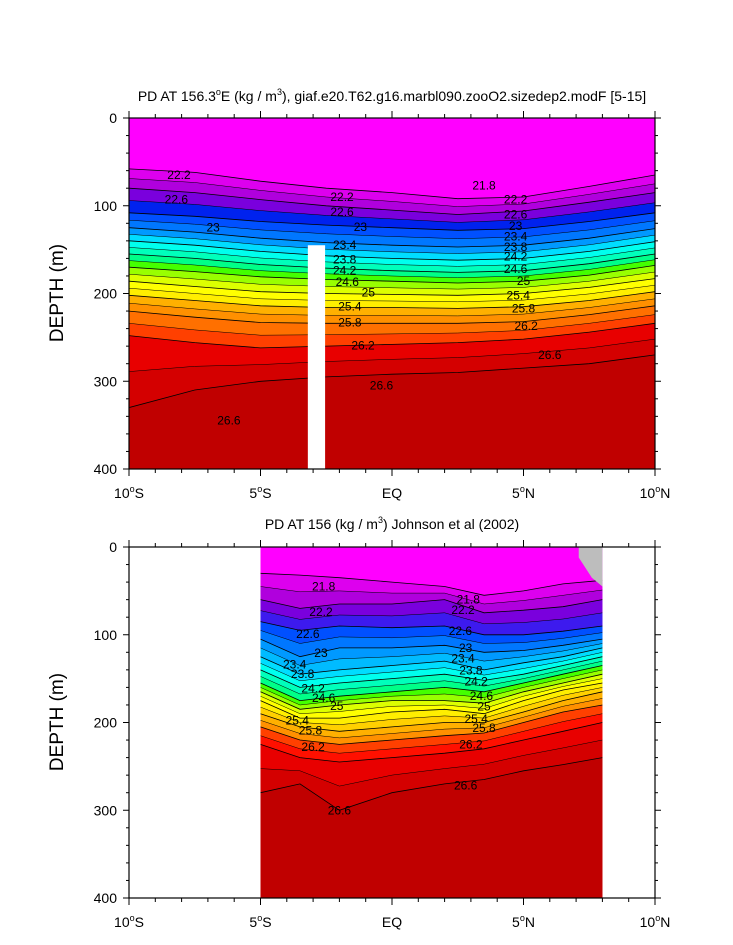  I want to click on bottom-y-tick-label: 400, so click(106, 898).